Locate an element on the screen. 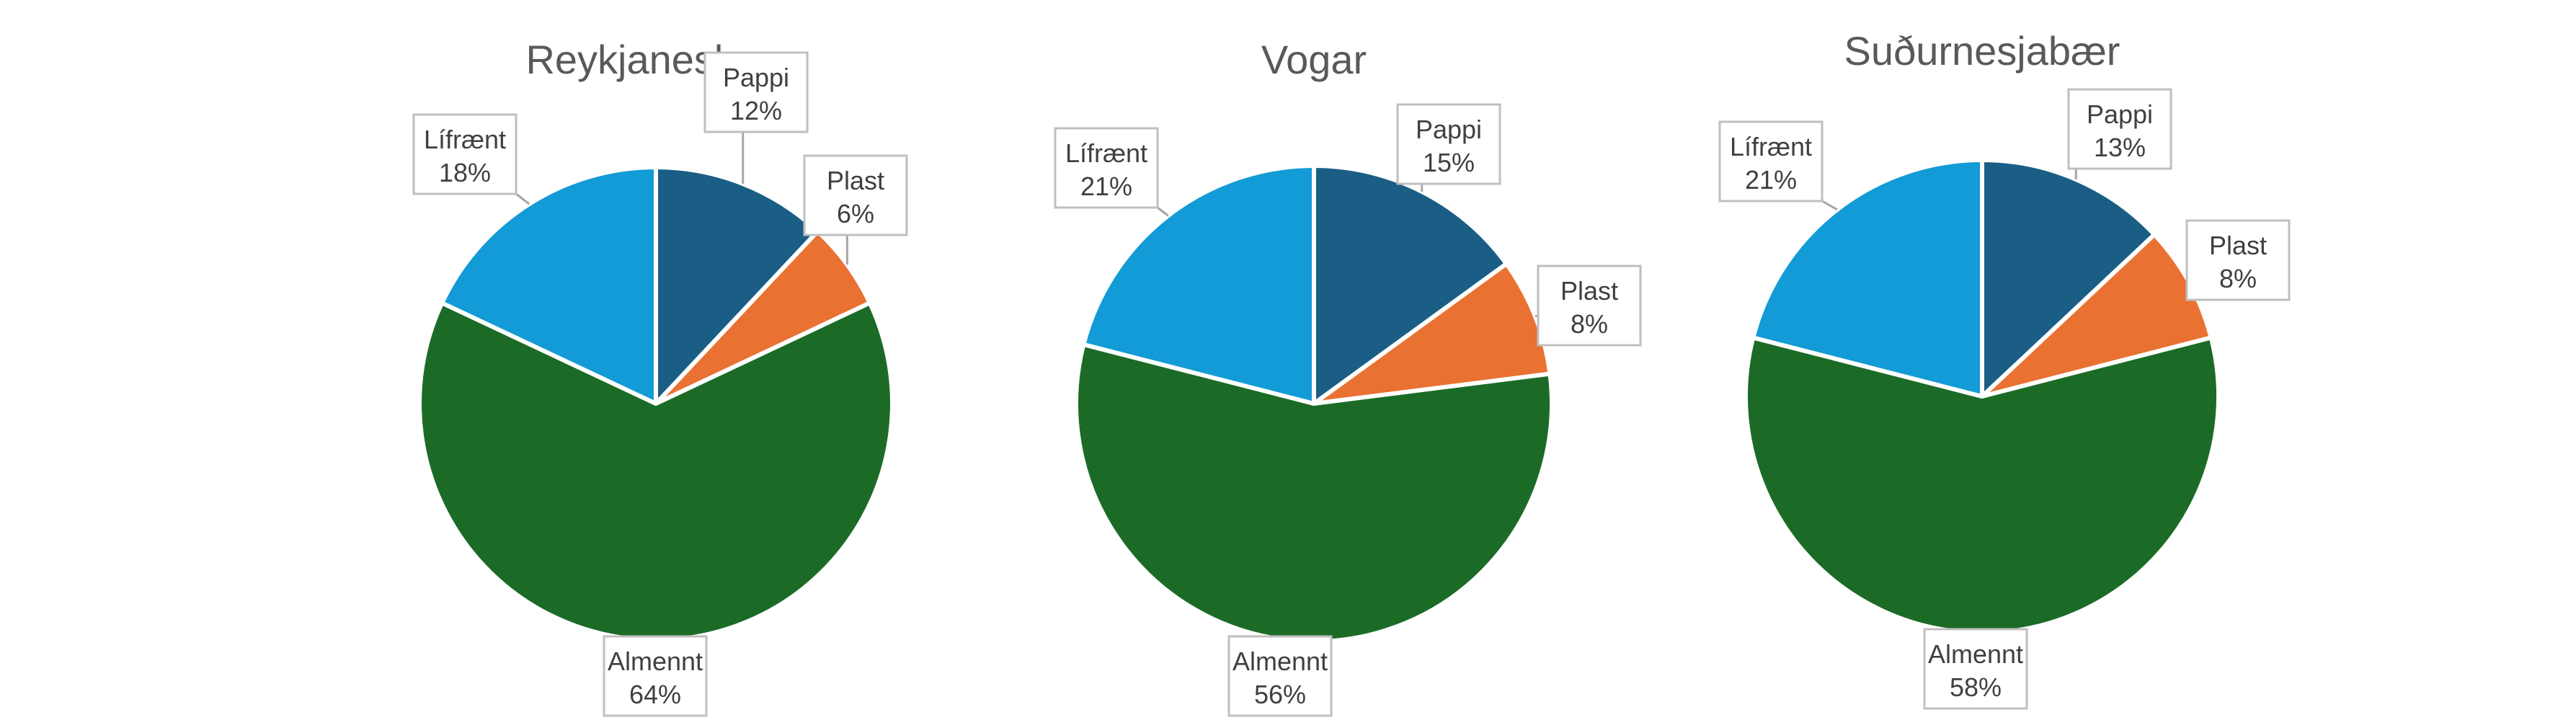 This screenshot has height=720, width=2576. data-label-almennt: Almennt 56% is located at coordinates (1280, 676).